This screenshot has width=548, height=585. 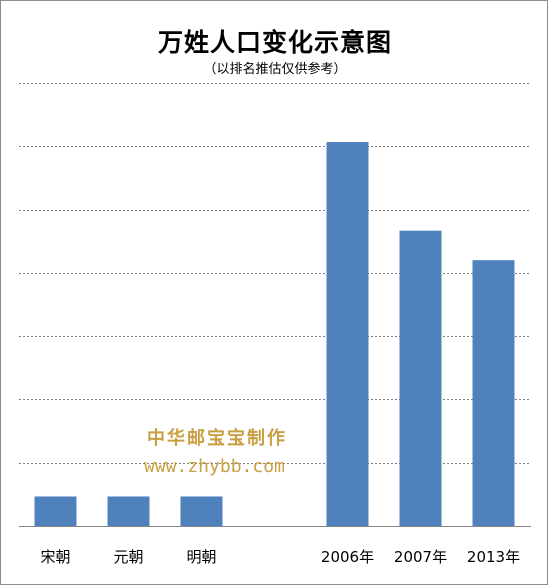 I want to click on x-tick-label: 元朝, so click(x=128, y=557).